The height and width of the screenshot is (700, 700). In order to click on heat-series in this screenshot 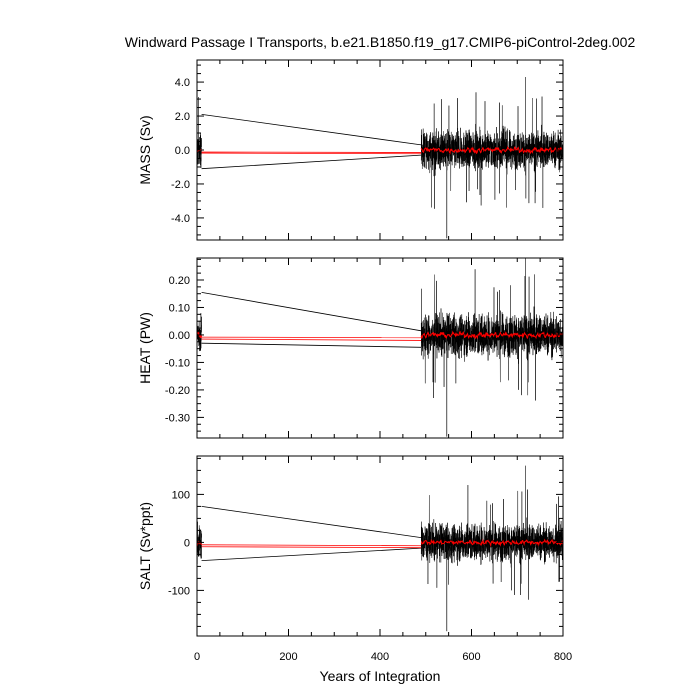, I will do `click(380, 347)`.